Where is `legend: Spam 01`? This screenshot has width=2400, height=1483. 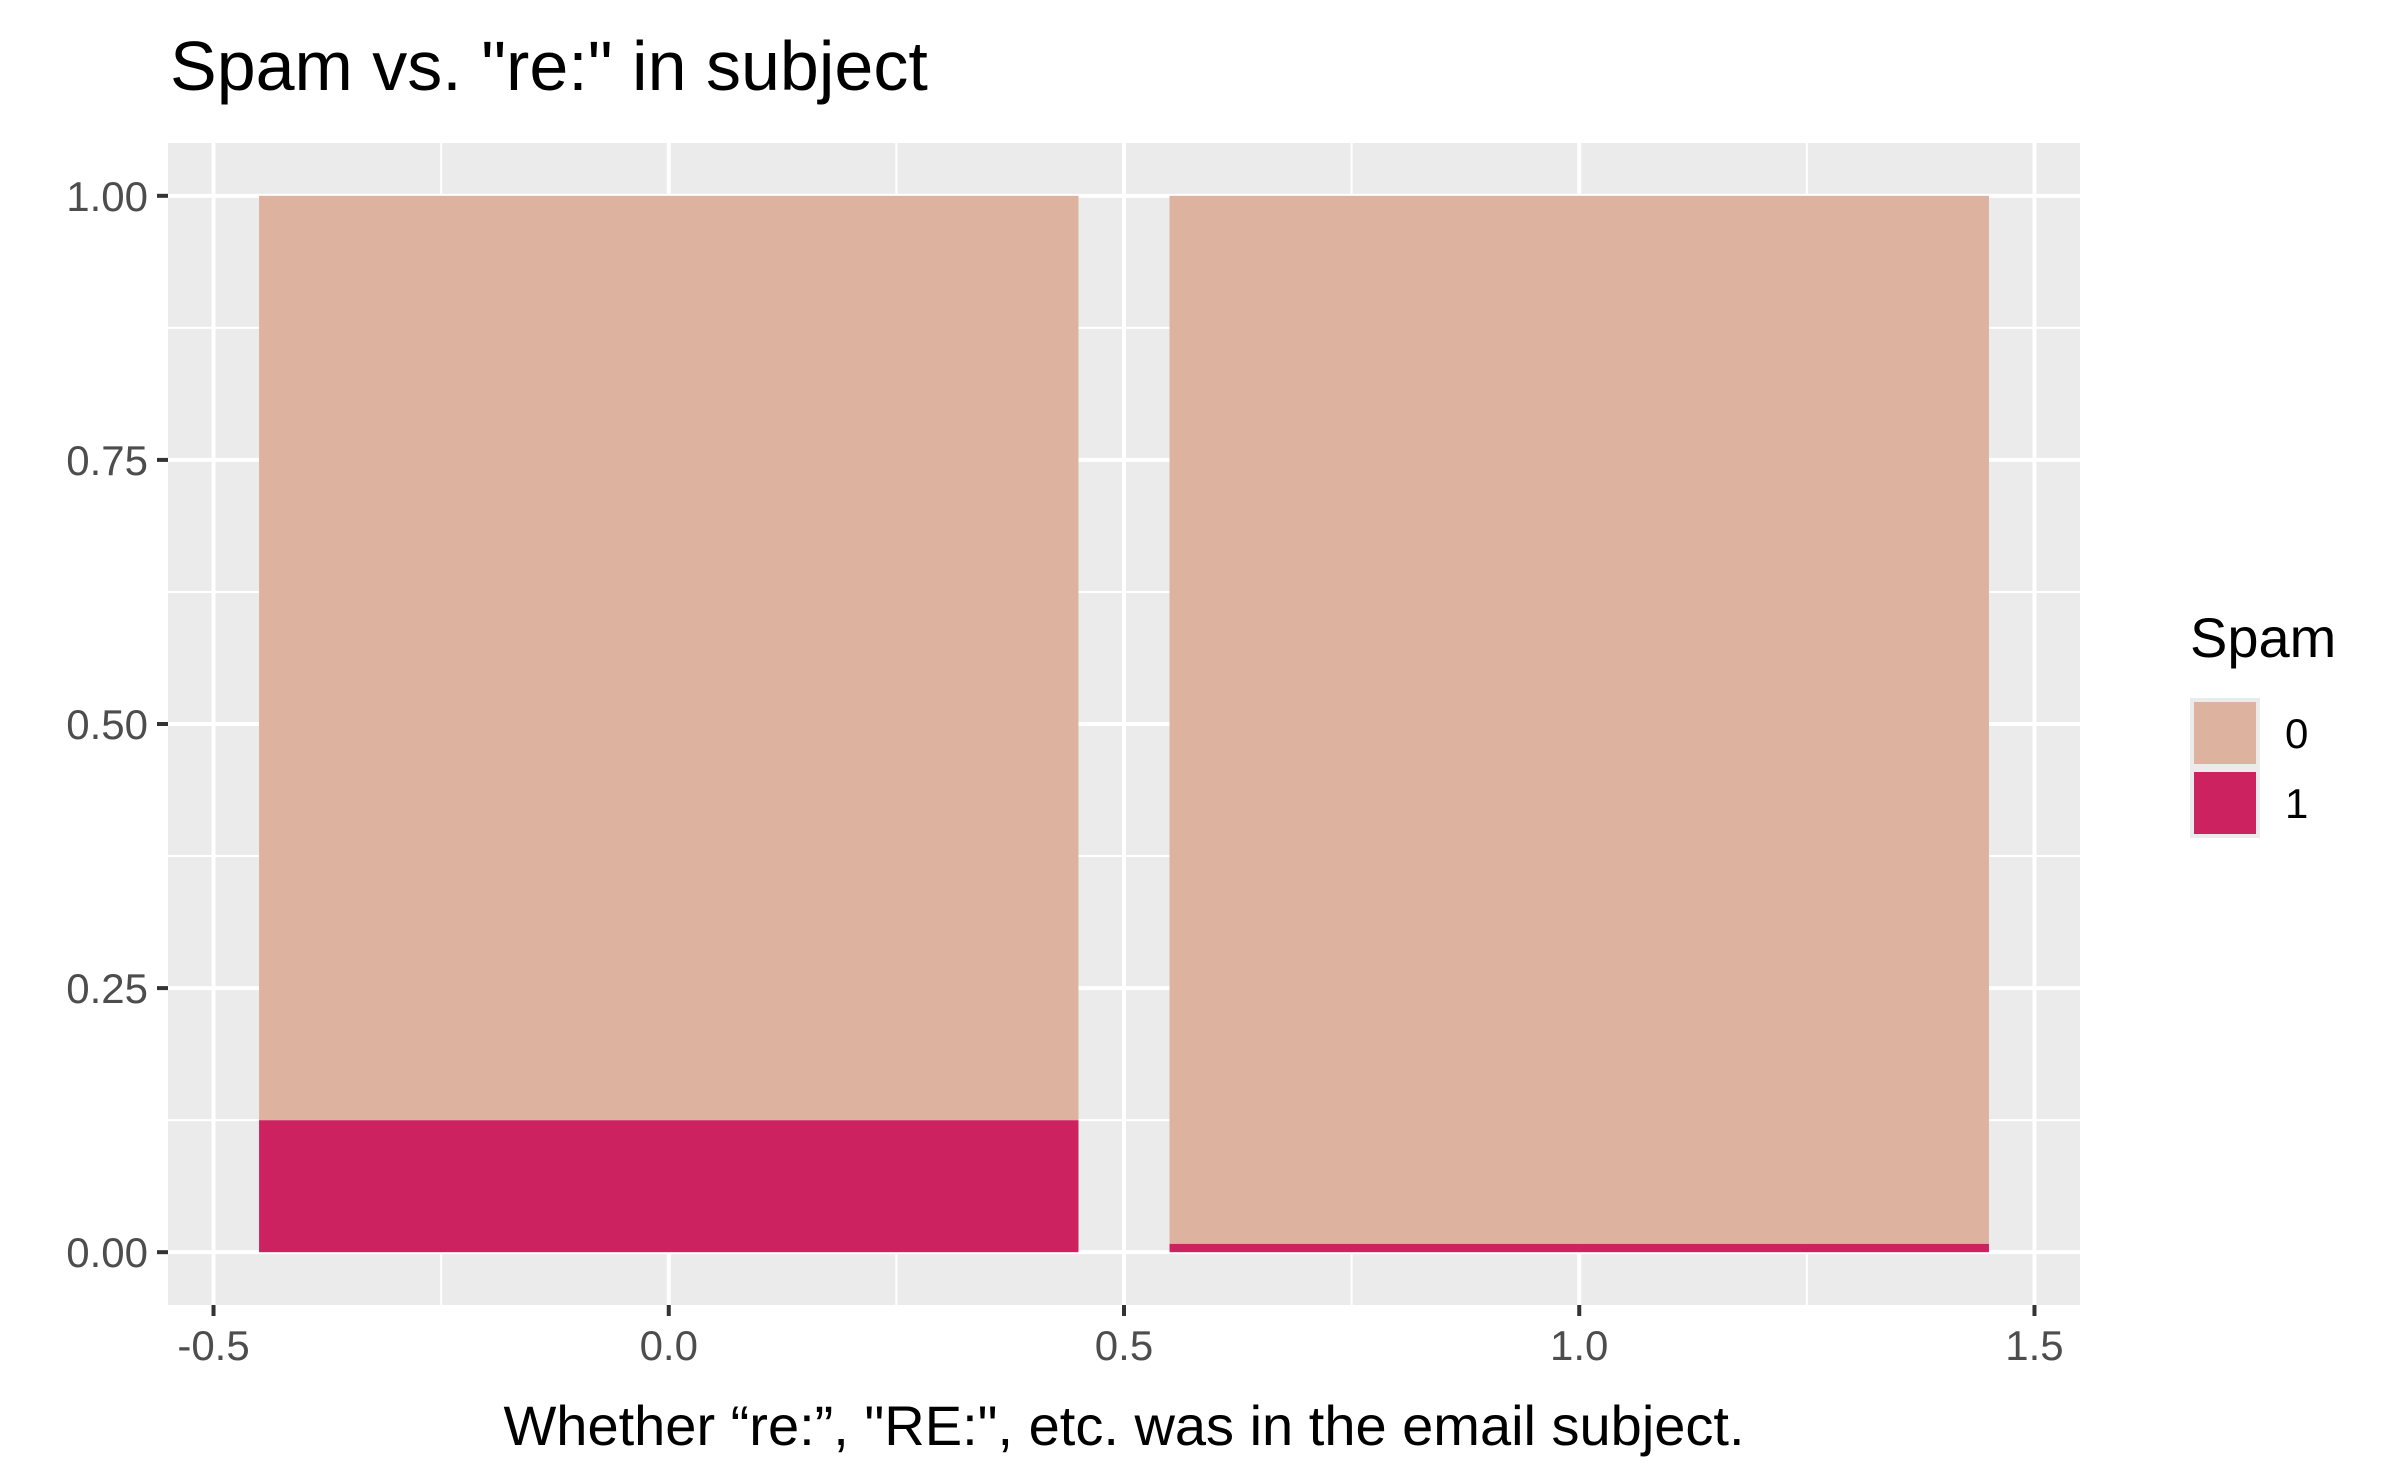 legend: Spam 01 is located at coordinates (2263, 722).